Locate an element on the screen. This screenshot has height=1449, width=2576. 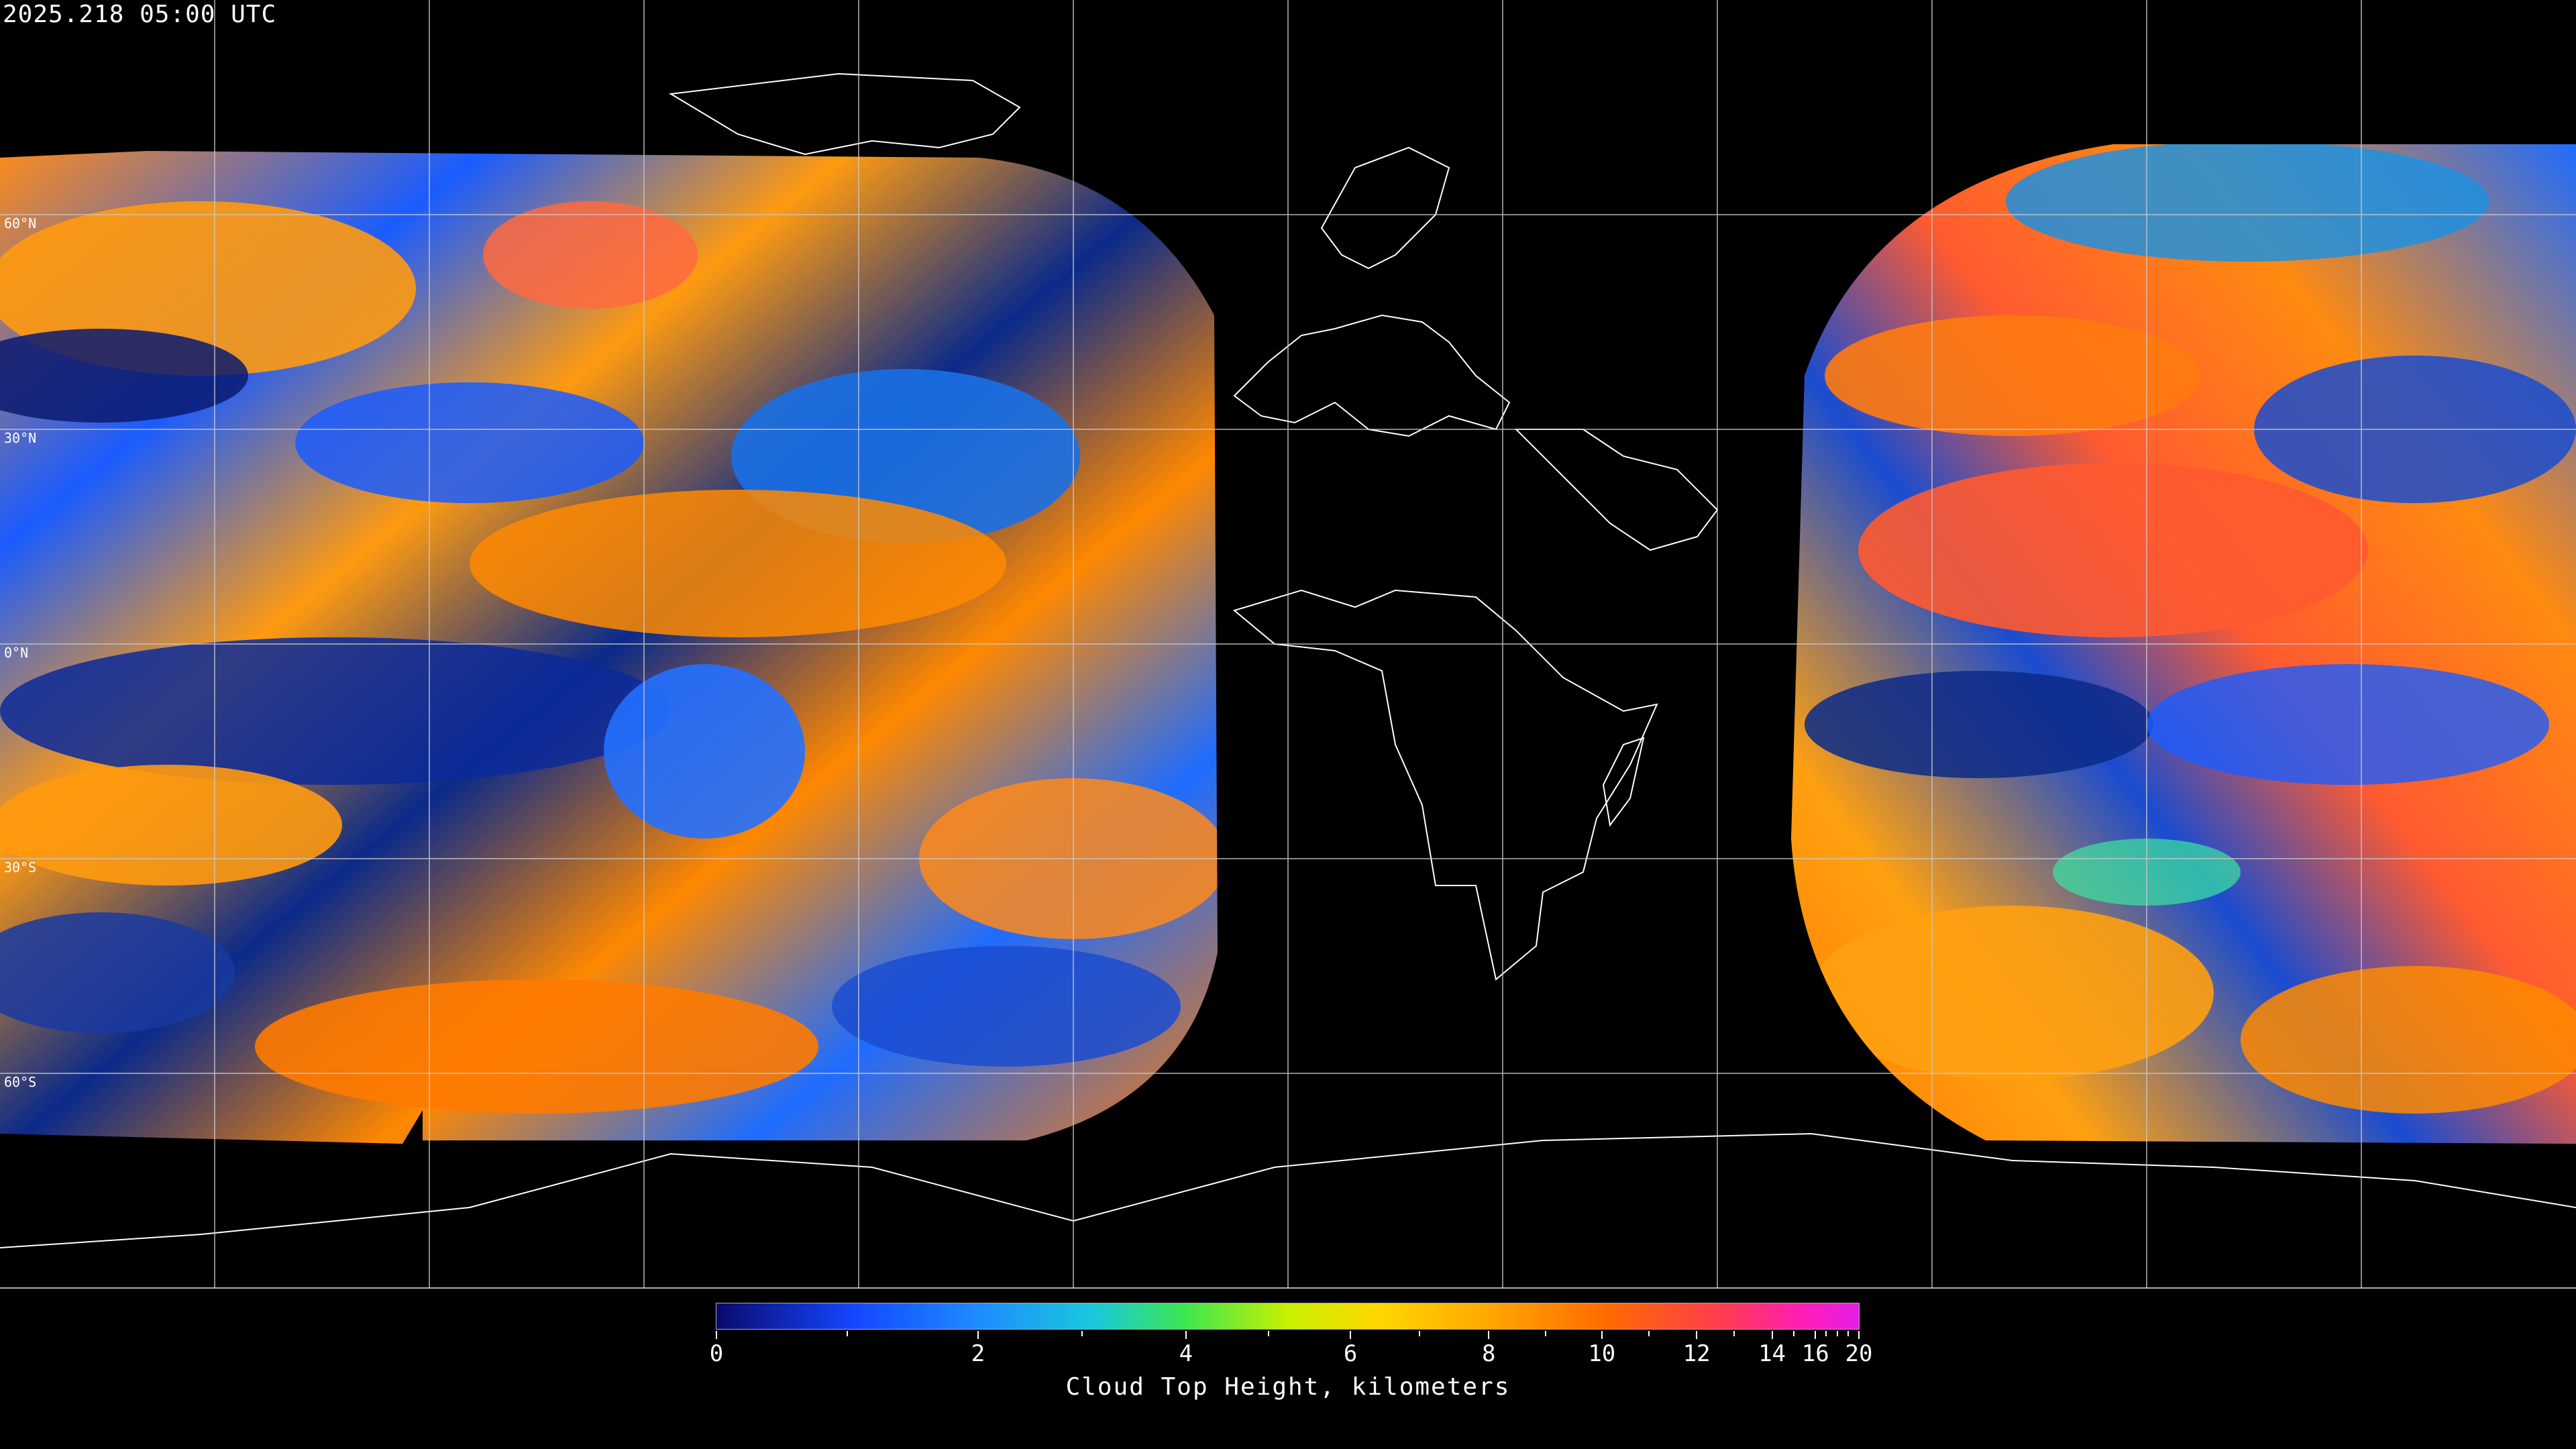
colorbar-tick-label: 12 is located at coordinates (1696, 1353).